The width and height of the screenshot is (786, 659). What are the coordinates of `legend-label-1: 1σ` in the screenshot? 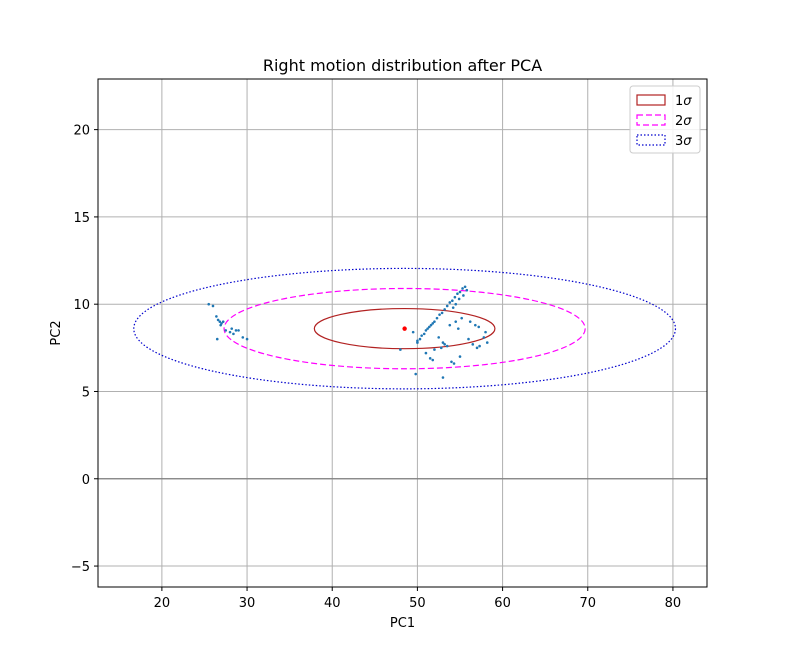 It's located at (683, 101).